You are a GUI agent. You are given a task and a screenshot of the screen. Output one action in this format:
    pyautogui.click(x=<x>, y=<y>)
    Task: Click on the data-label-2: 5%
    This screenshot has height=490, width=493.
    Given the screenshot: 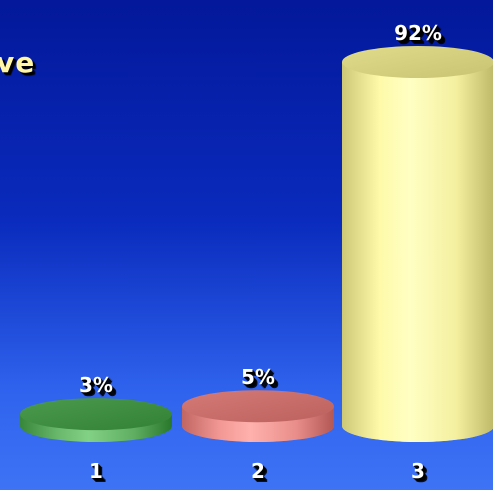 What is the action you would take?
    pyautogui.click(x=258, y=377)
    